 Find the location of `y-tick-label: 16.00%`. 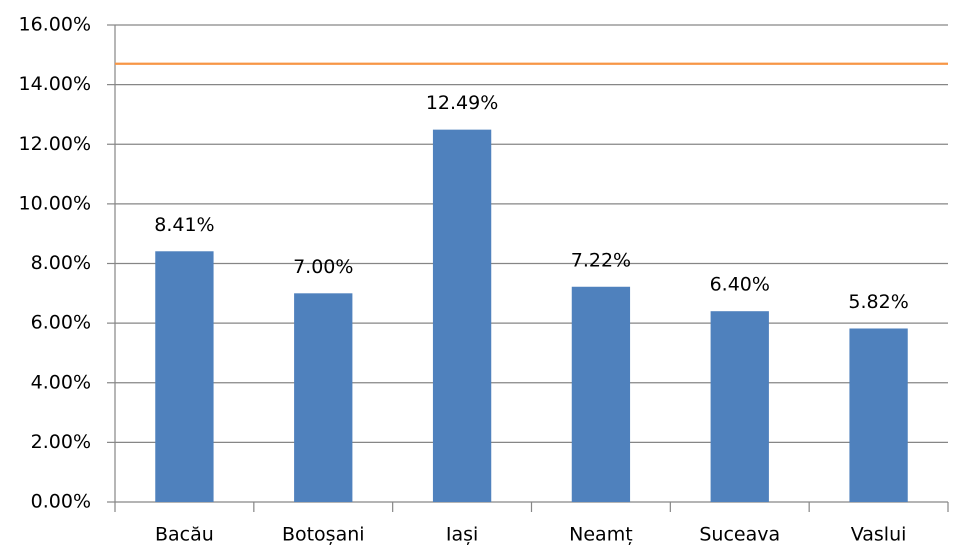

y-tick-label: 16.00% is located at coordinates (55, 25).